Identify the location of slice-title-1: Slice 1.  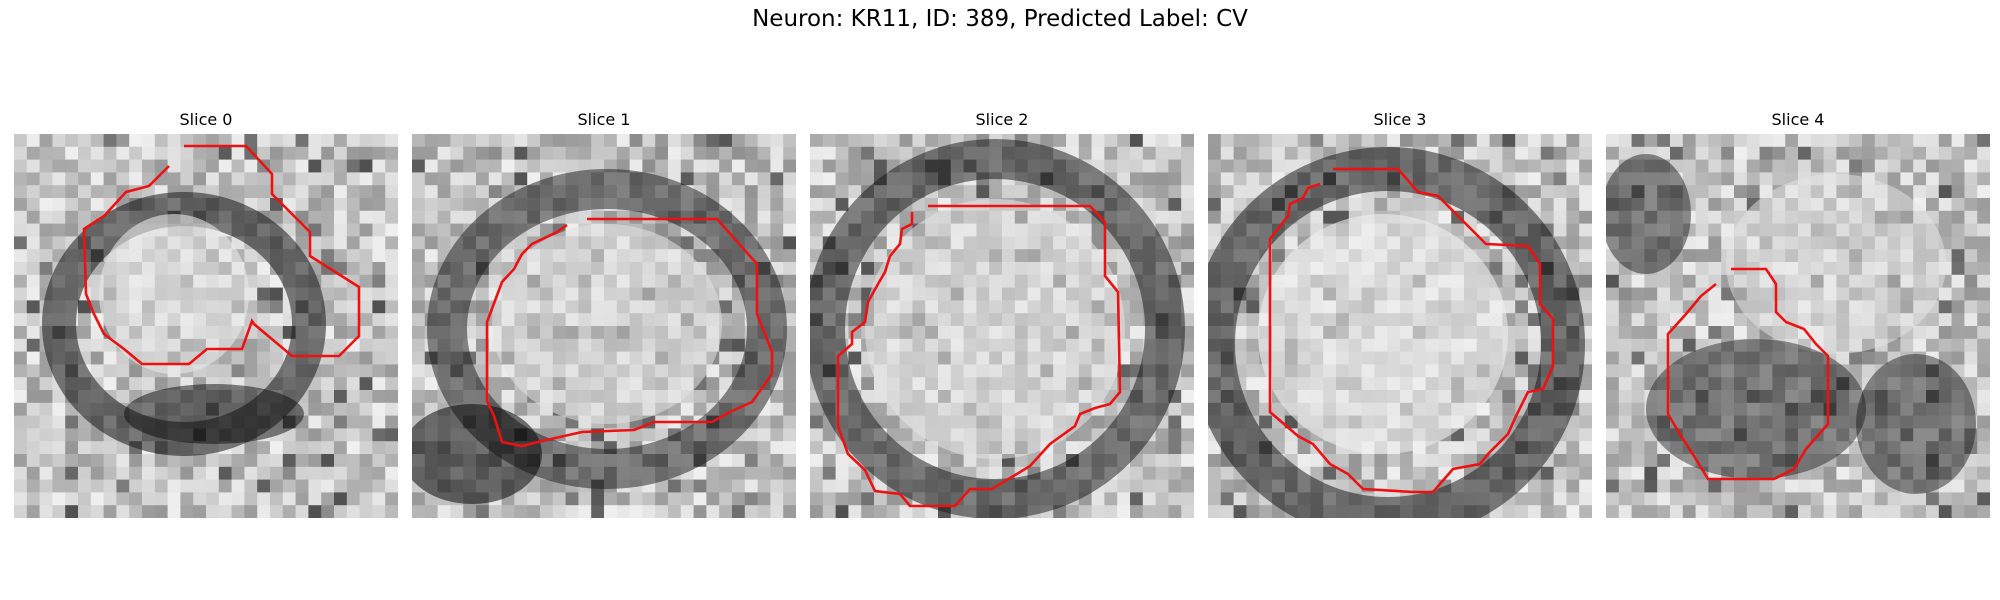
(604, 119).